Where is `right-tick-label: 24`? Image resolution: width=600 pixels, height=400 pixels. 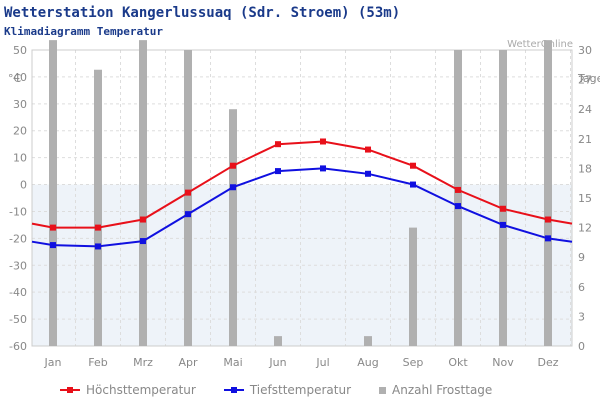
right-tick-label: 24 is located at coordinates (585, 109).